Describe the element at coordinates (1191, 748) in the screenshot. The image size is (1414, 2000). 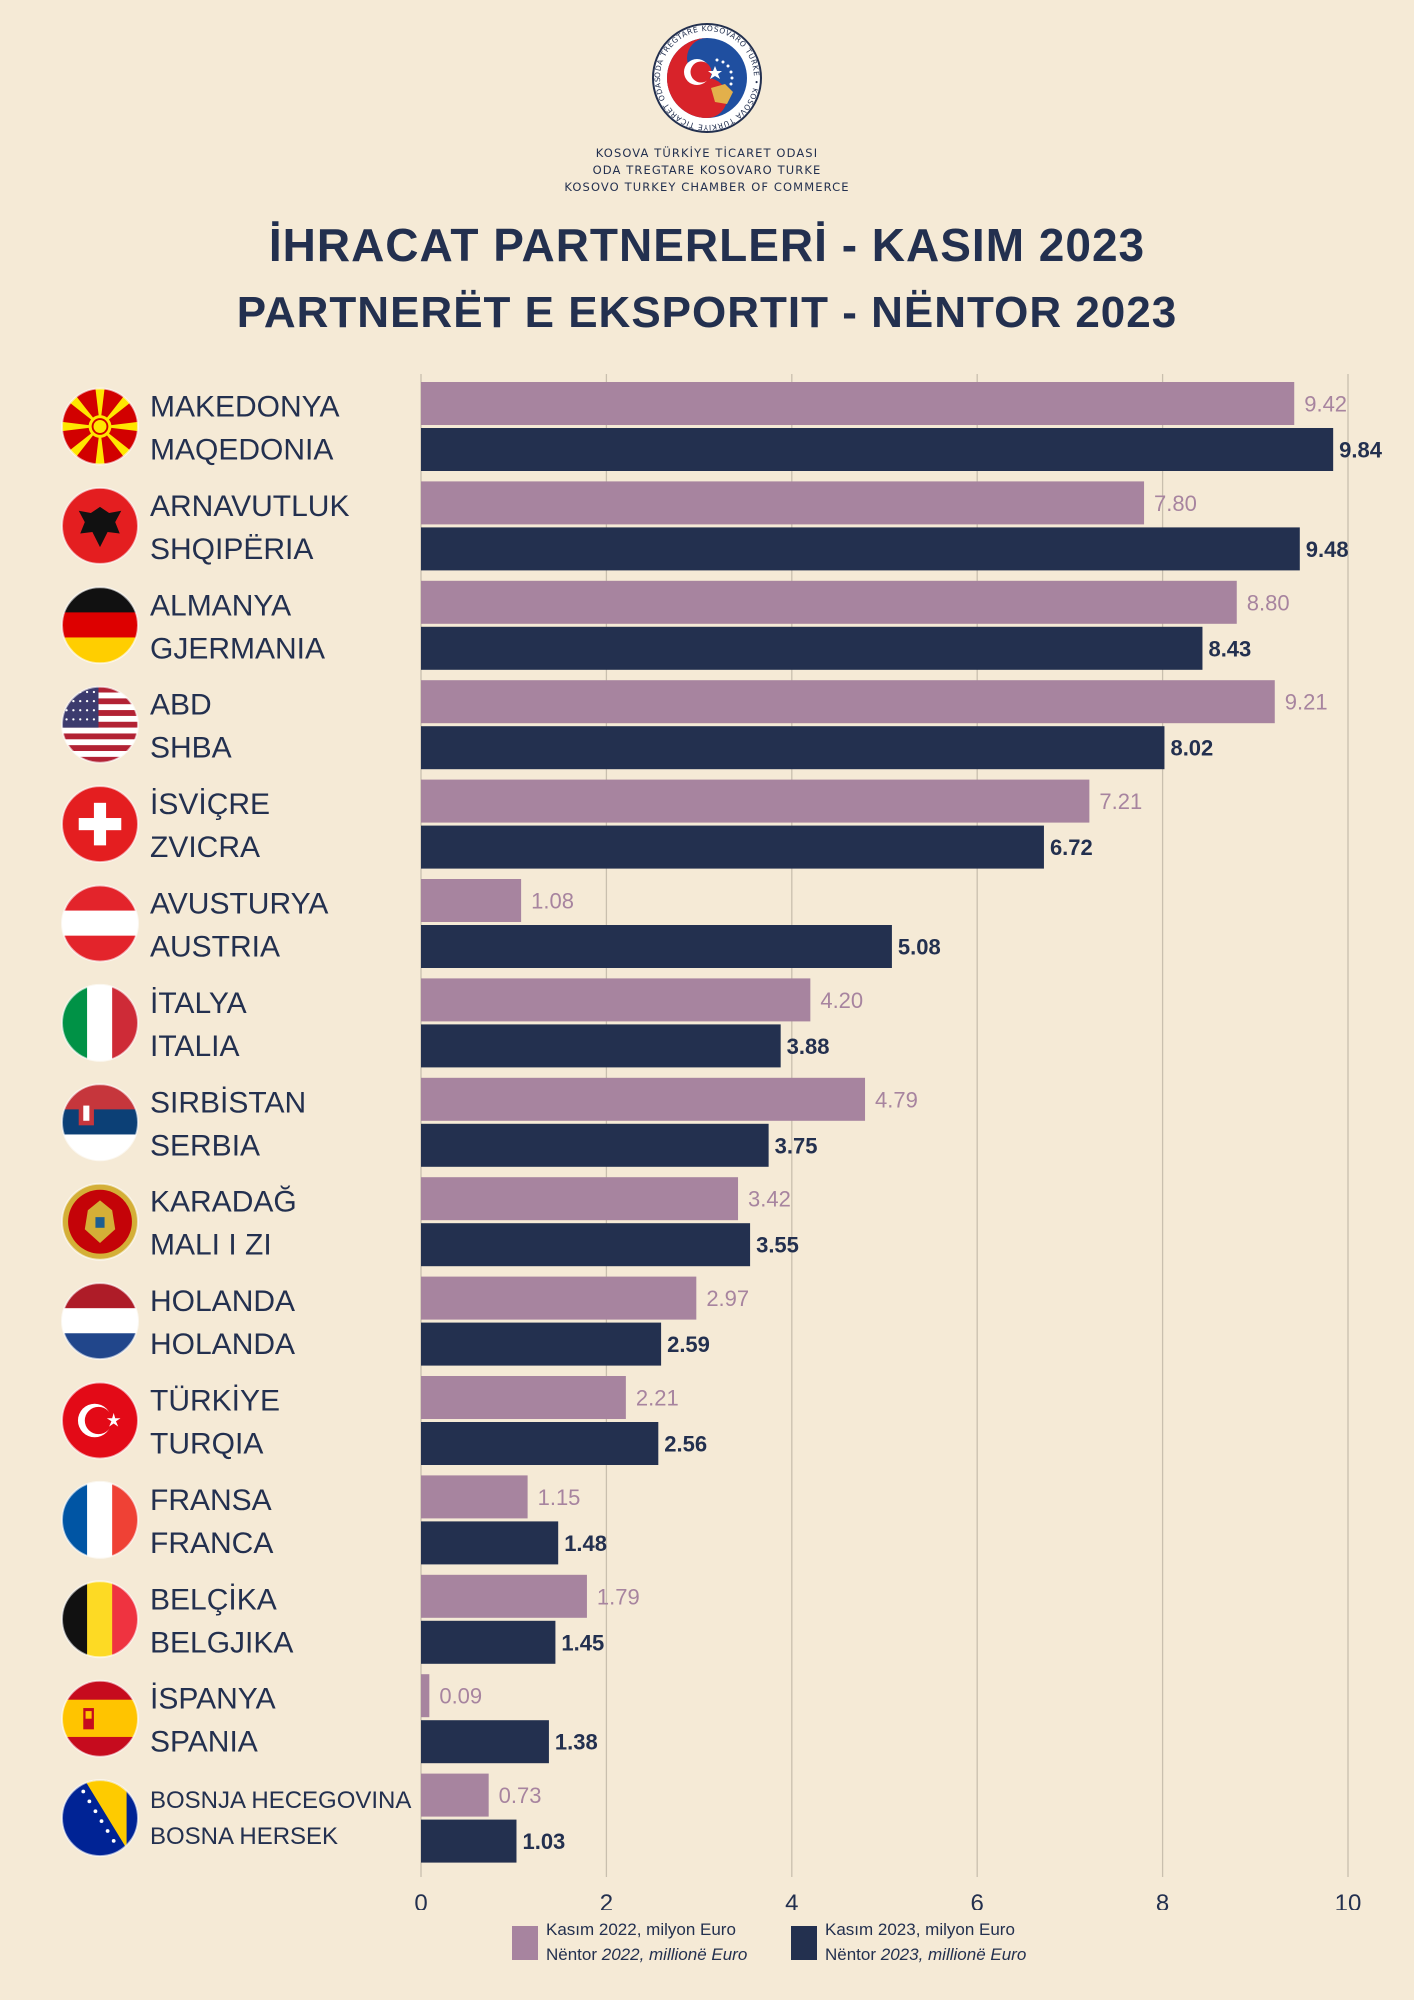
I see `data-label-2023: 8.02` at that location.